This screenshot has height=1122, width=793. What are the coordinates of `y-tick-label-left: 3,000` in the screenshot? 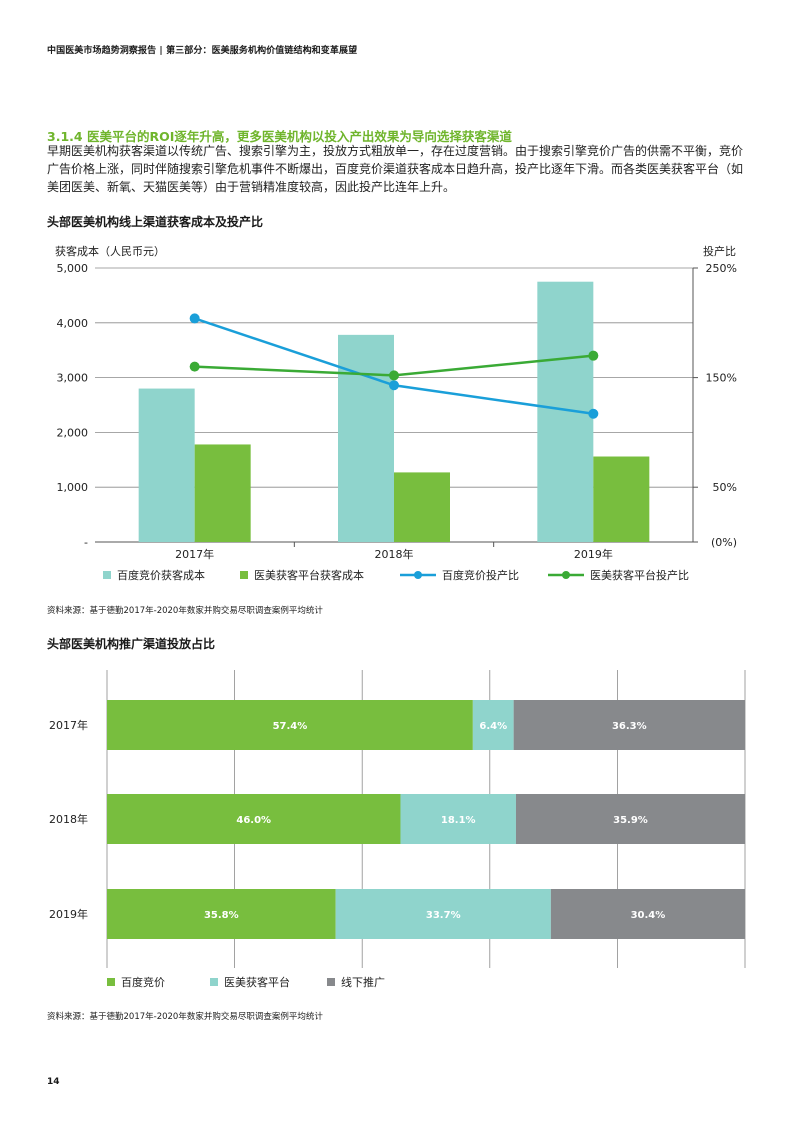 It's located at (73, 378).